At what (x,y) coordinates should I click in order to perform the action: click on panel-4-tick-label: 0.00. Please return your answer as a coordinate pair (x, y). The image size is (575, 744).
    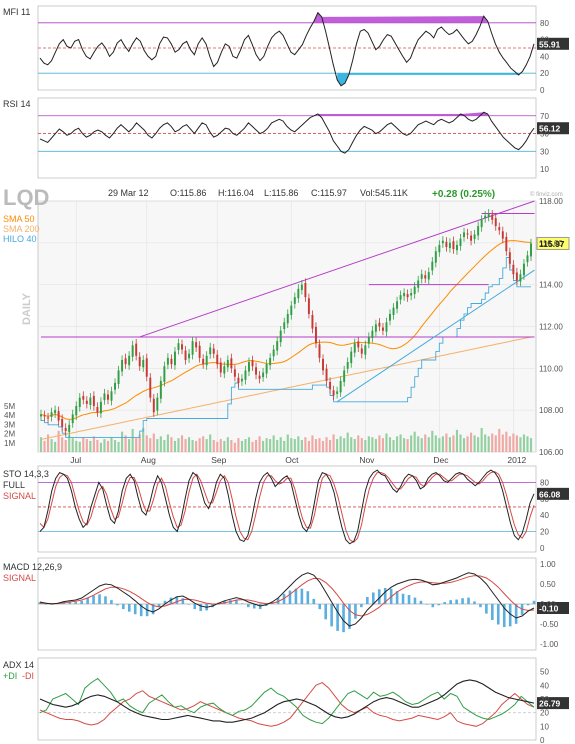
    Looking at the image, I should click on (548, 604).